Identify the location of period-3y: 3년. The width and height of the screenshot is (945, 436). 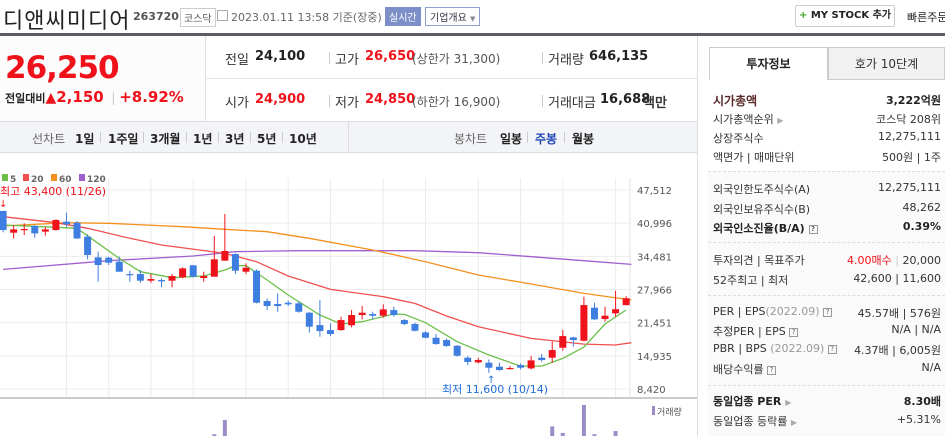
(235, 139).